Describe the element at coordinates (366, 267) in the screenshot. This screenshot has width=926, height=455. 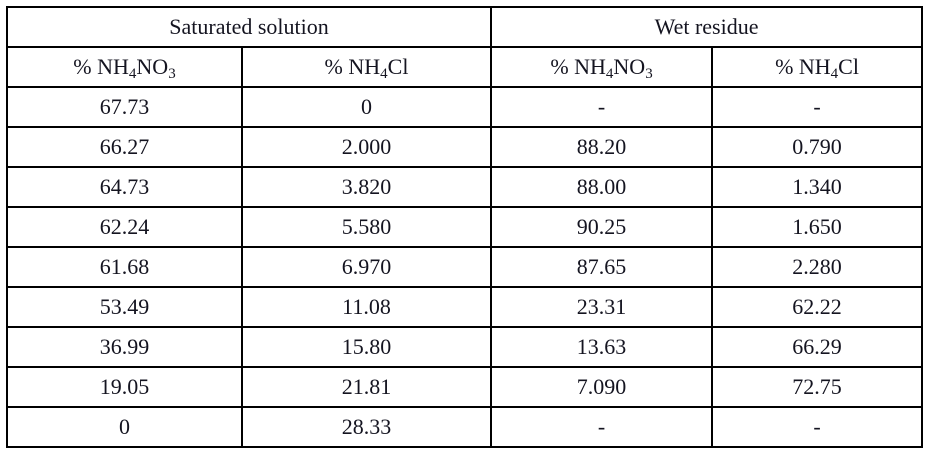
I see `cell-solution-nh4cl: 6.970` at that location.